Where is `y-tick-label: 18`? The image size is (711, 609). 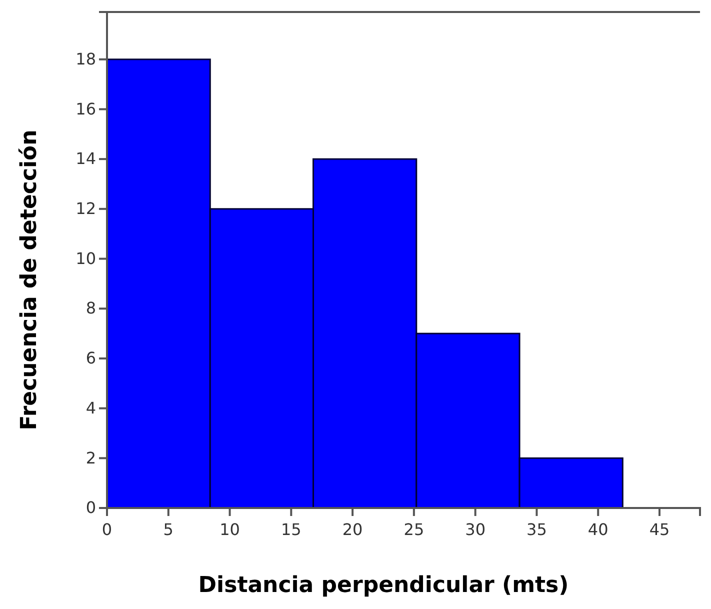
y-tick-label: 18 is located at coordinates (86, 58).